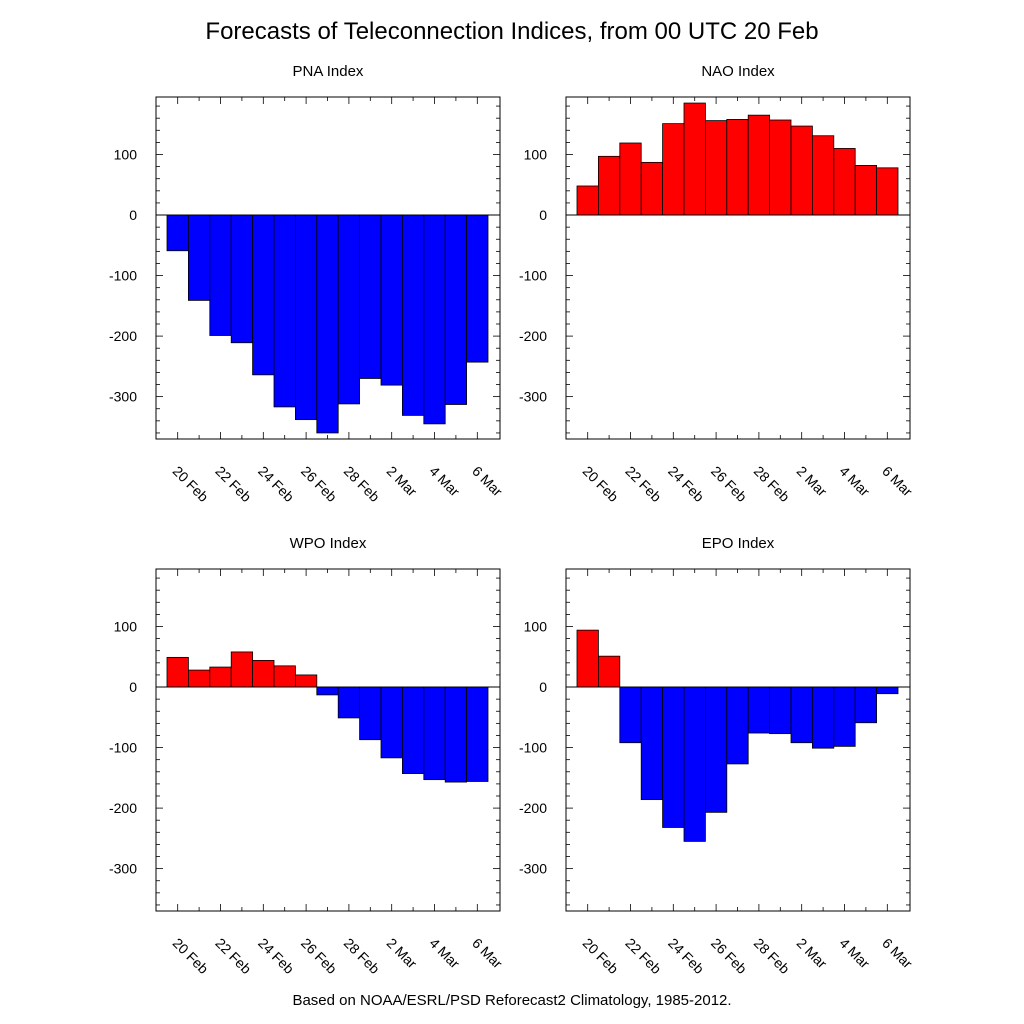 The image size is (1024, 1024). I want to click on panel-title: PNA Index, so click(328, 71).